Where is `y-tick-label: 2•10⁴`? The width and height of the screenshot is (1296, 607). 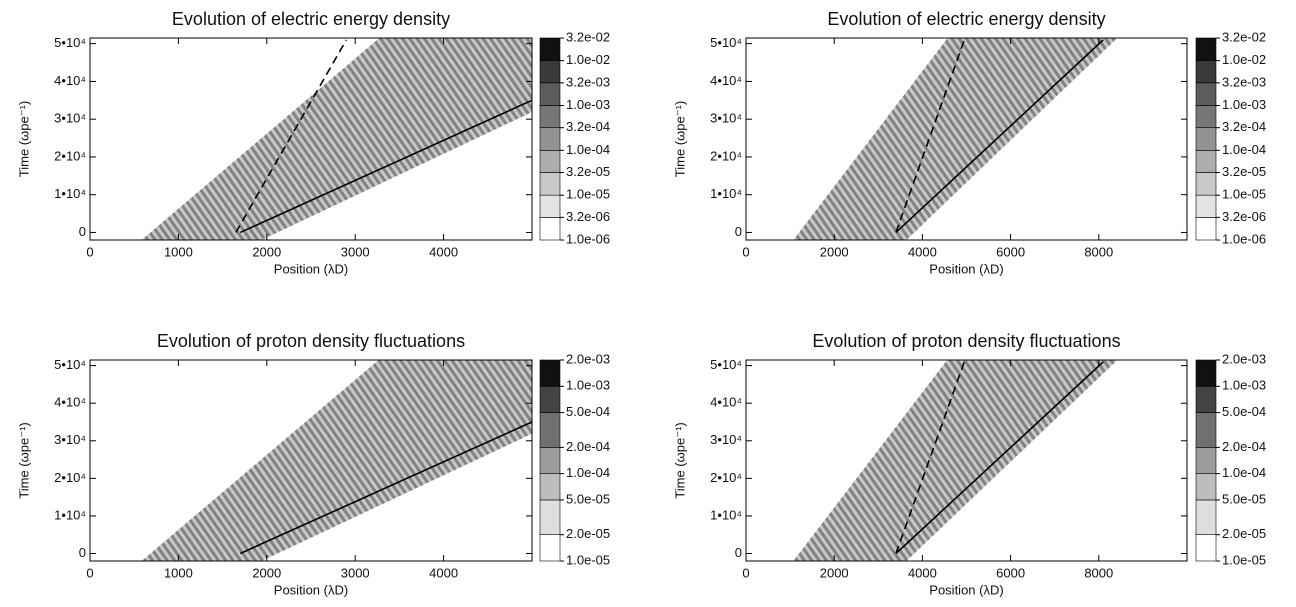 y-tick-label: 2•10⁴ is located at coordinates (70, 477).